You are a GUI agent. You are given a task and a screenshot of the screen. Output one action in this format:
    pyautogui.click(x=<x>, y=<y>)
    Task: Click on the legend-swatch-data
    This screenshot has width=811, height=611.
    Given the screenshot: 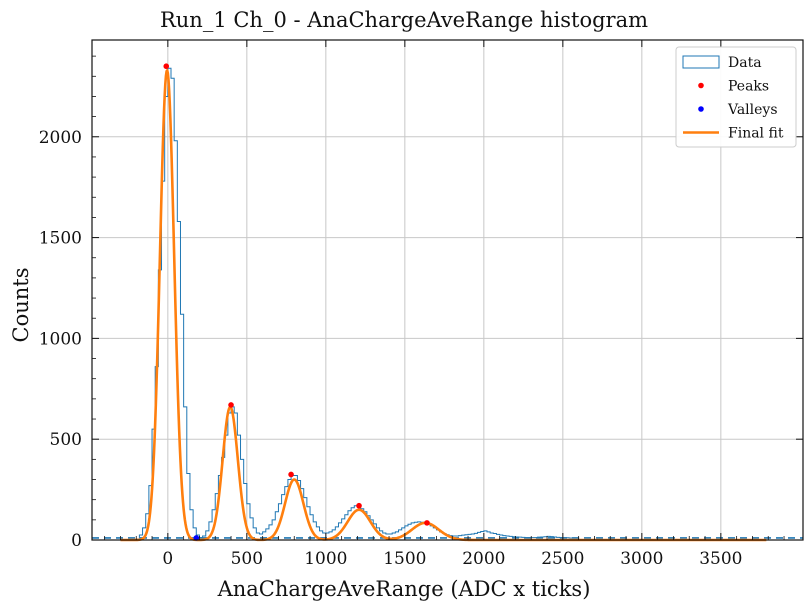 What is the action you would take?
    pyautogui.click(x=701, y=62)
    